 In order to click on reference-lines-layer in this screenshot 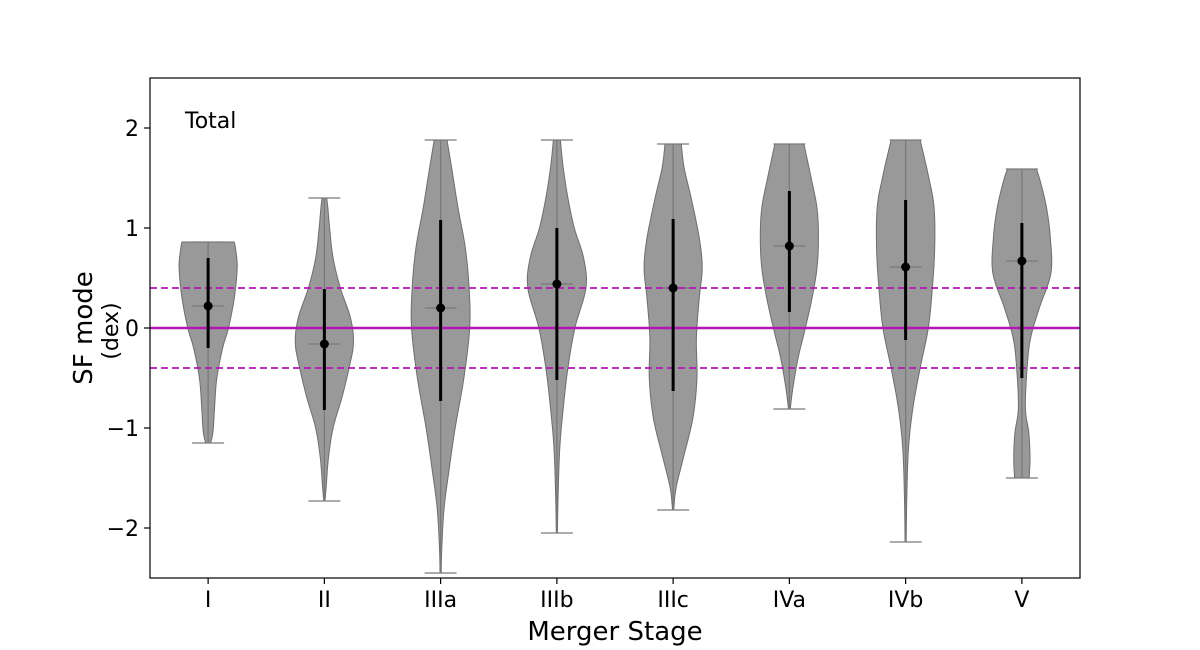, I will do `click(615, 328)`.